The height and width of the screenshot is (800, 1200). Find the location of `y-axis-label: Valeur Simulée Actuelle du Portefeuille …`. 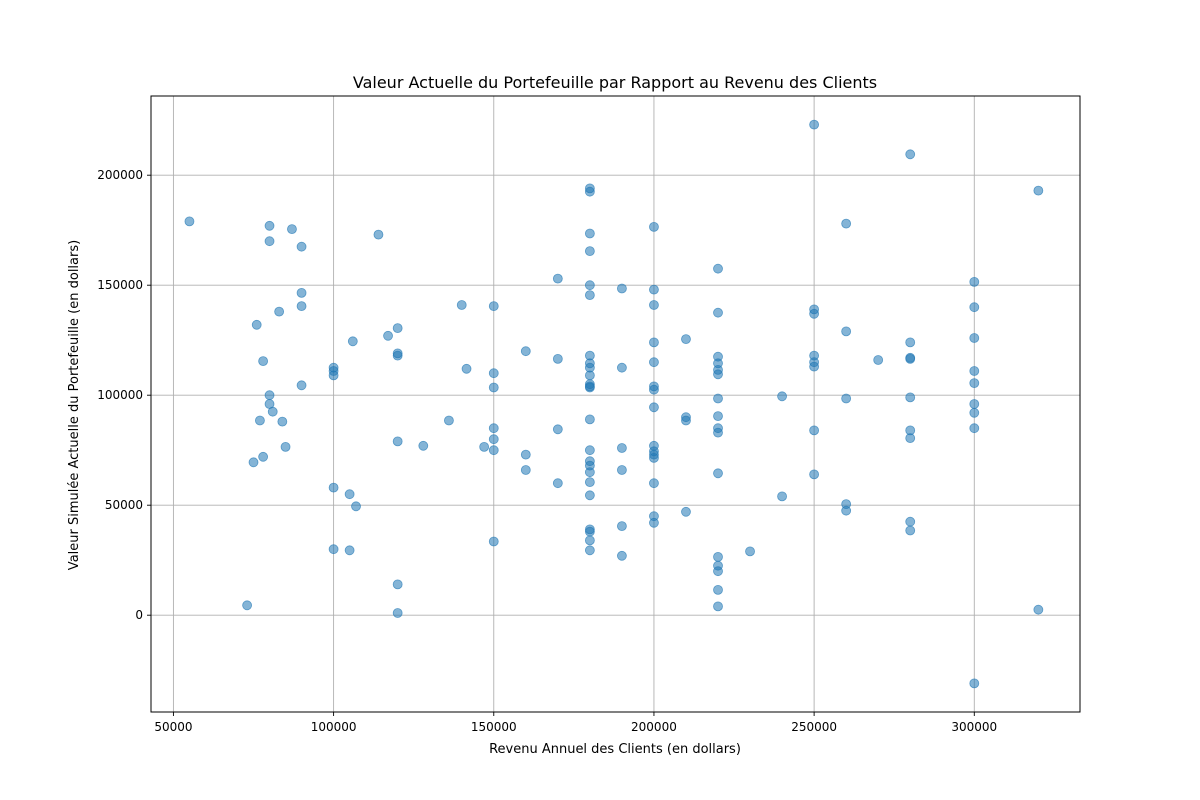

y-axis-label: Valeur Simulée Actuelle du Portefeuille … is located at coordinates (74, 405).